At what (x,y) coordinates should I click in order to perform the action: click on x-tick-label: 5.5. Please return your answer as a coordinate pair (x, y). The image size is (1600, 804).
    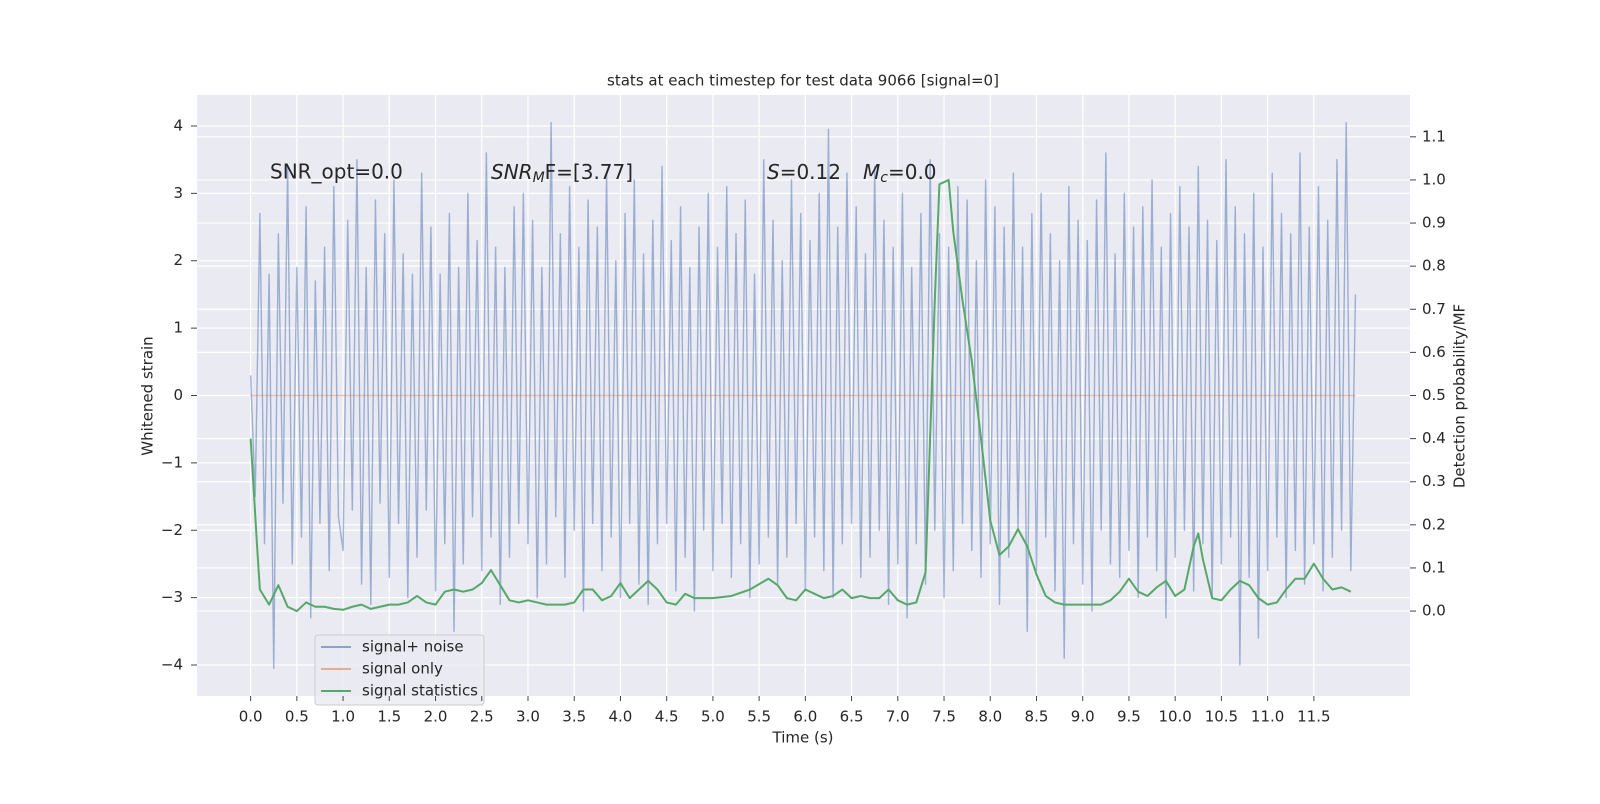
    Looking at the image, I should click on (759, 717).